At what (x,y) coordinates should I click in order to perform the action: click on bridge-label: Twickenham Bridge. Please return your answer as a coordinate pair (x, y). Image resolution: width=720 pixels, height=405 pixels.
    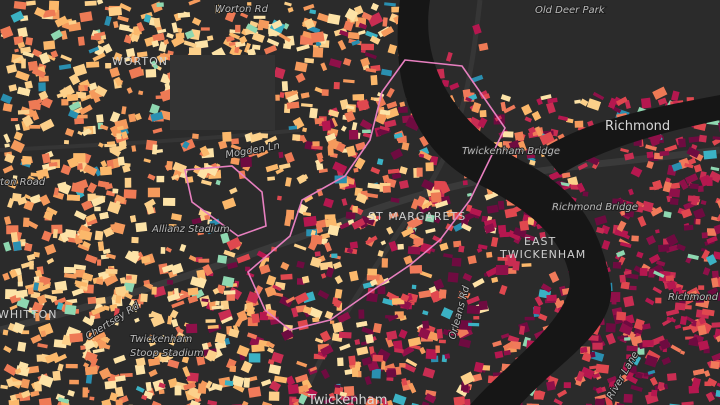
    Looking at the image, I should click on (511, 151).